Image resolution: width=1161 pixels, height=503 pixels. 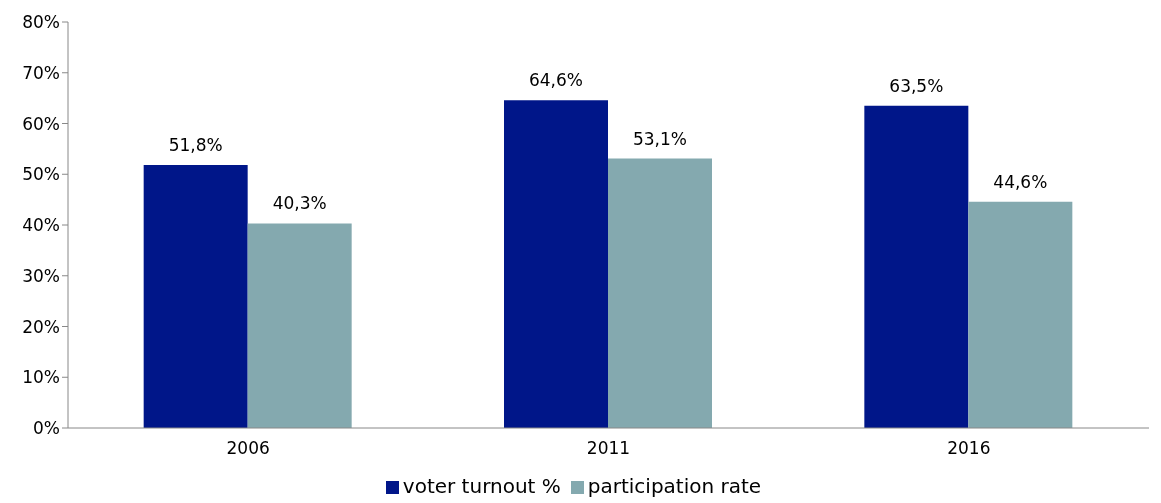 What do you see at coordinates (556, 80) in the screenshot?
I see `data-label: 64,6%` at bounding box center [556, 80].